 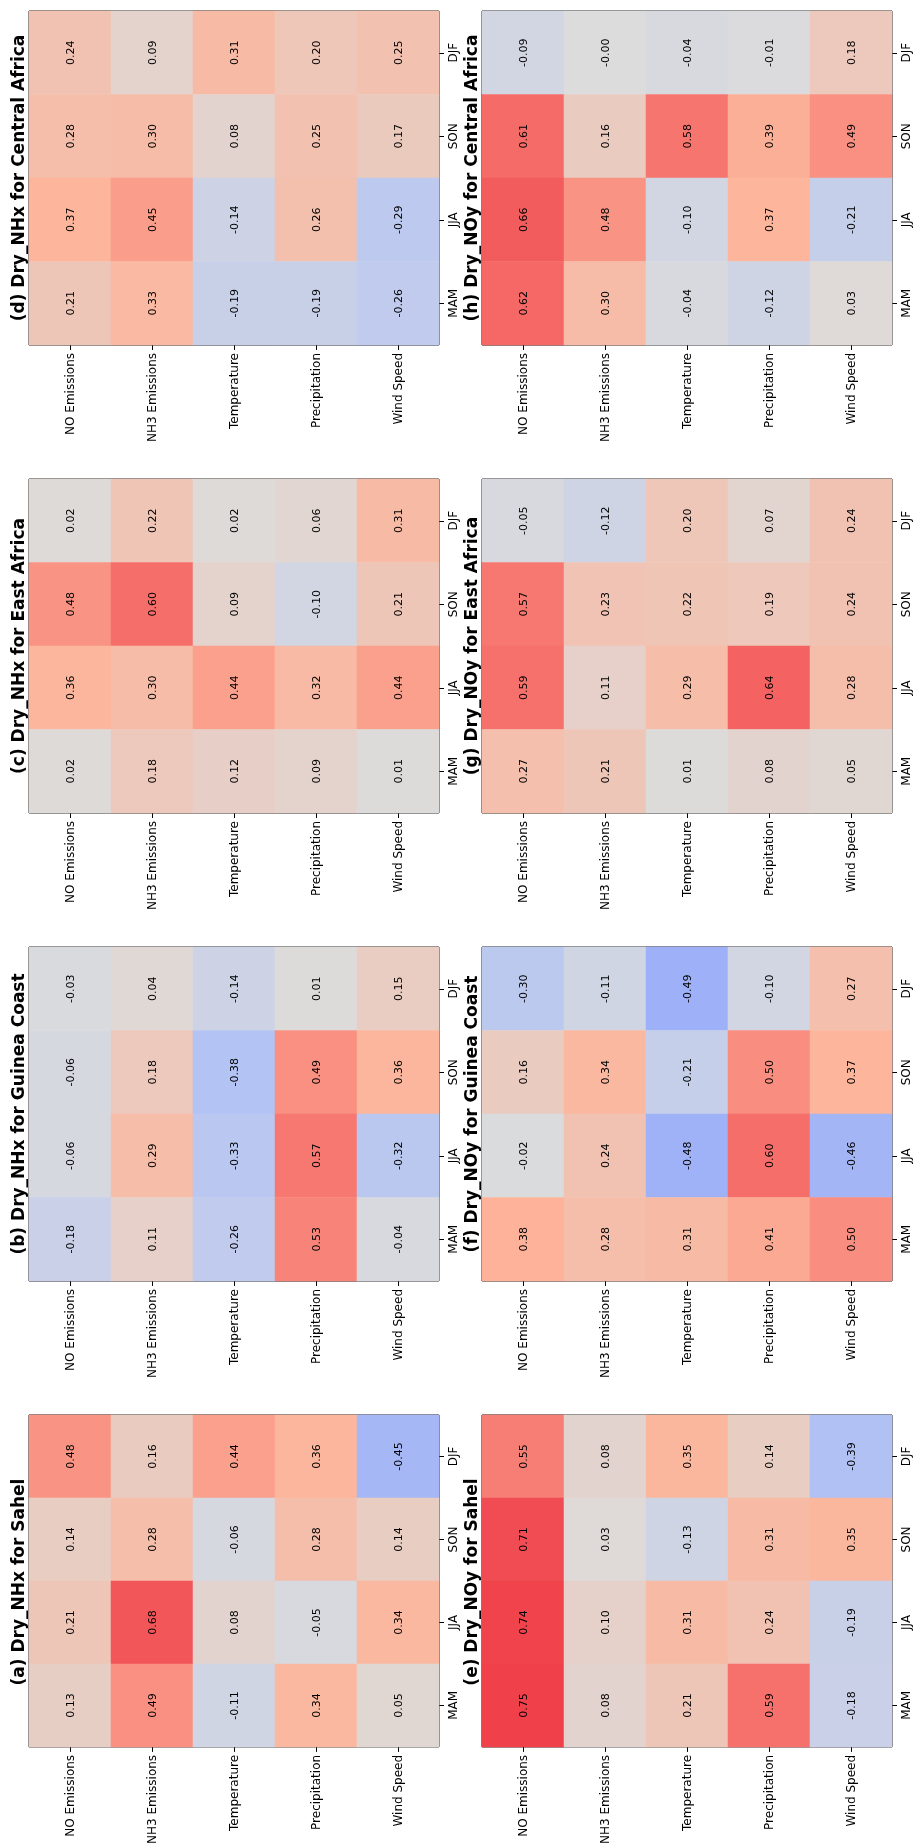 I want to click on data-label: 0.07, so click(x=769, y=520).